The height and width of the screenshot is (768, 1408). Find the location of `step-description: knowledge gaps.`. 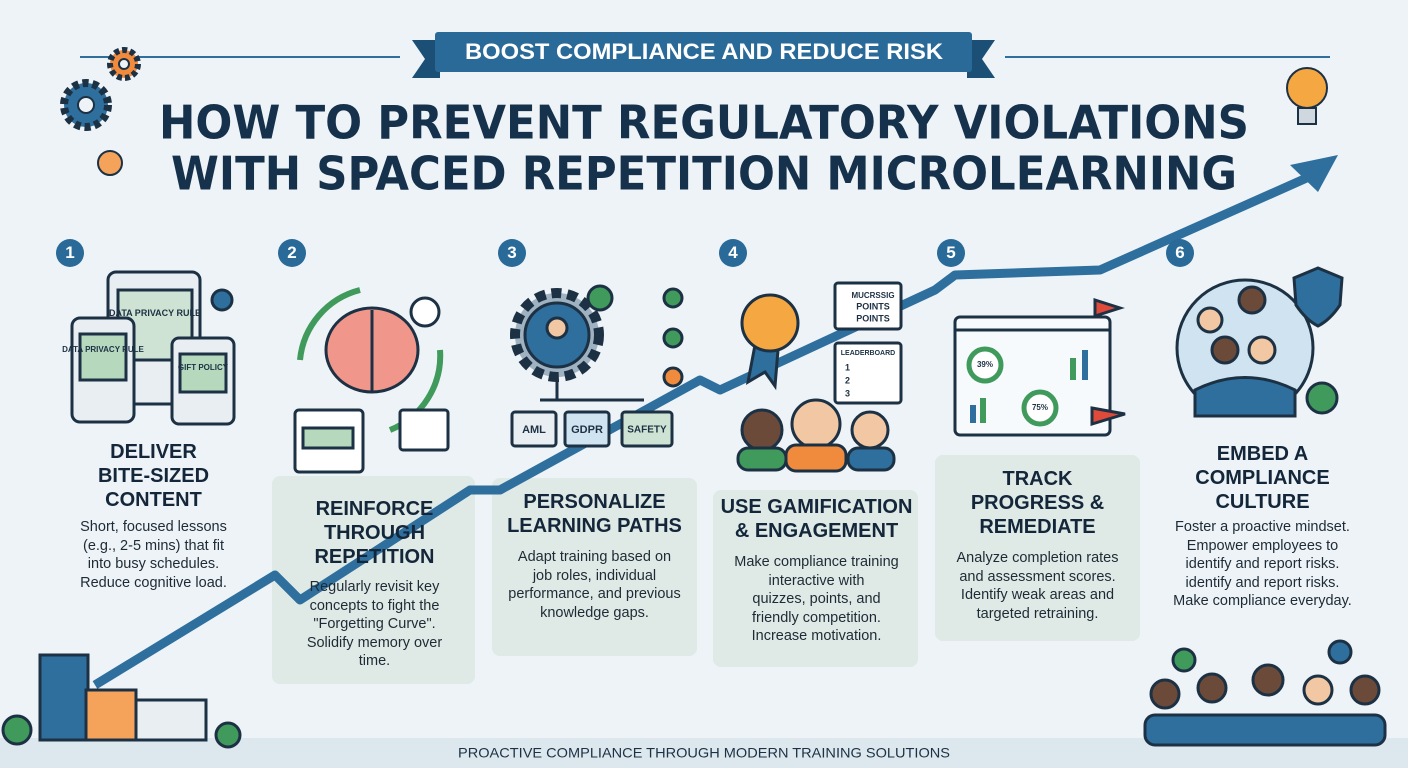

step-description: knowledge gaps. is located at coordinates (594, 612).